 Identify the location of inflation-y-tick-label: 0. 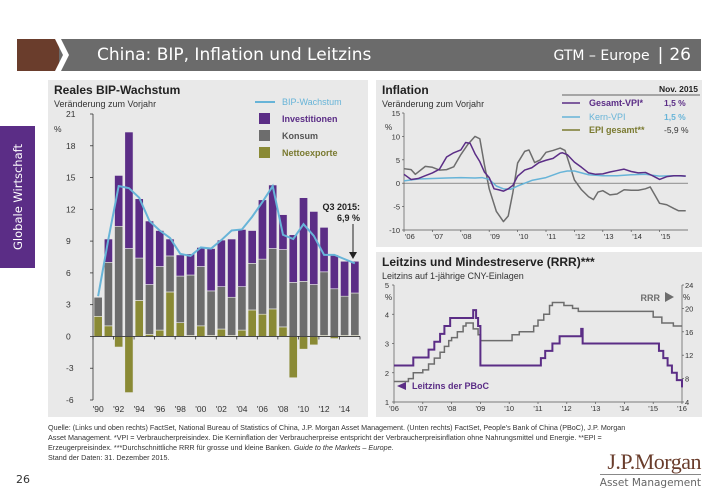
(398, 183).